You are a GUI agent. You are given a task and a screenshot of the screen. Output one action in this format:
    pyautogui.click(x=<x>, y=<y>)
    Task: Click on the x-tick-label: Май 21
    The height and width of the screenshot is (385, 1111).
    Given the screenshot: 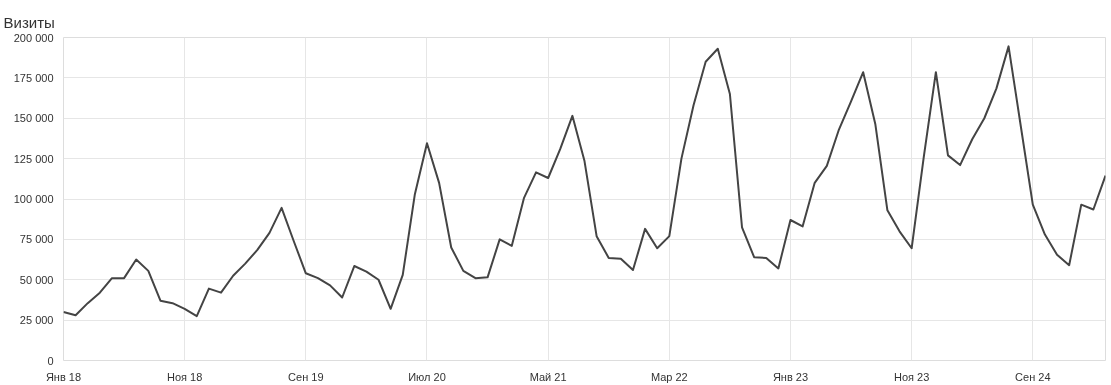 What is the action you would take?
    pyautogui.click(x=548, y=376)
    